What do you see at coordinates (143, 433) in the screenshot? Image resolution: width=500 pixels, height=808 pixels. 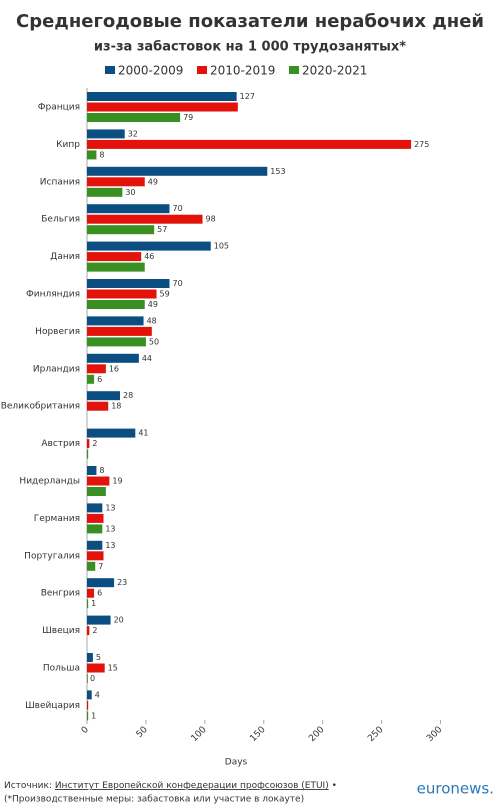 I see `data-label: 41` at bounding box center [143, 433].